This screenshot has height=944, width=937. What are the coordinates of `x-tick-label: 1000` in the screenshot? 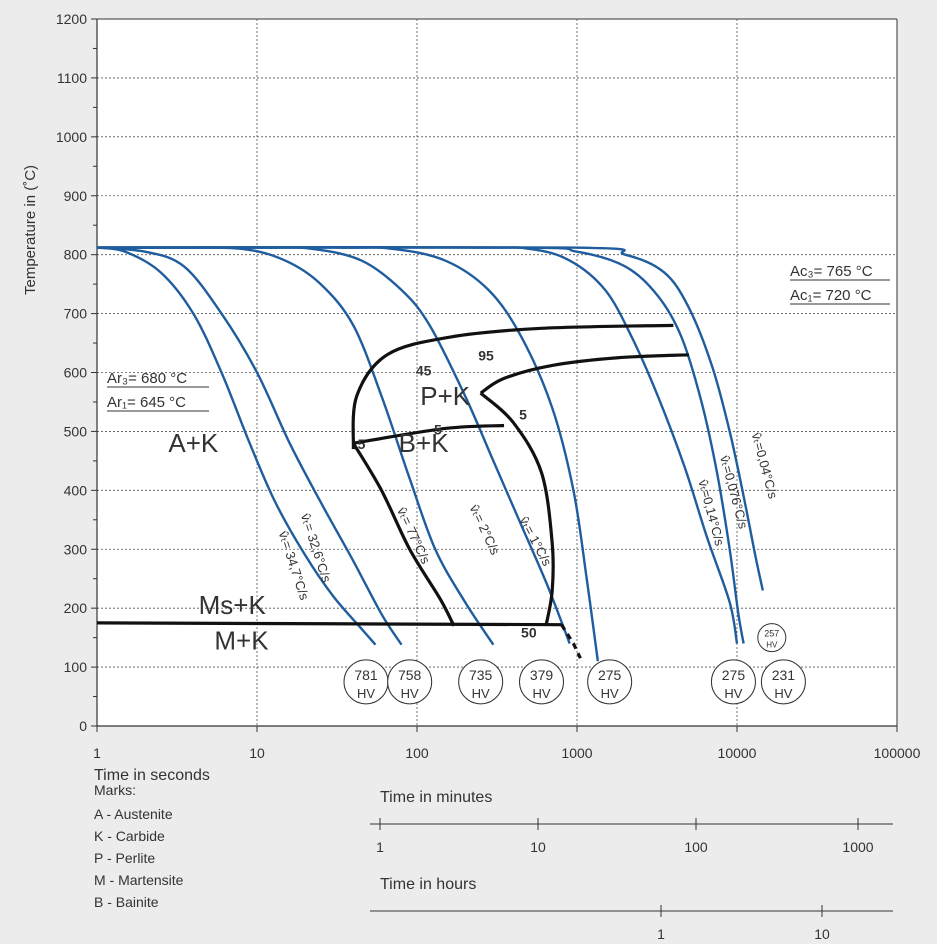 It's located at (576, 753).